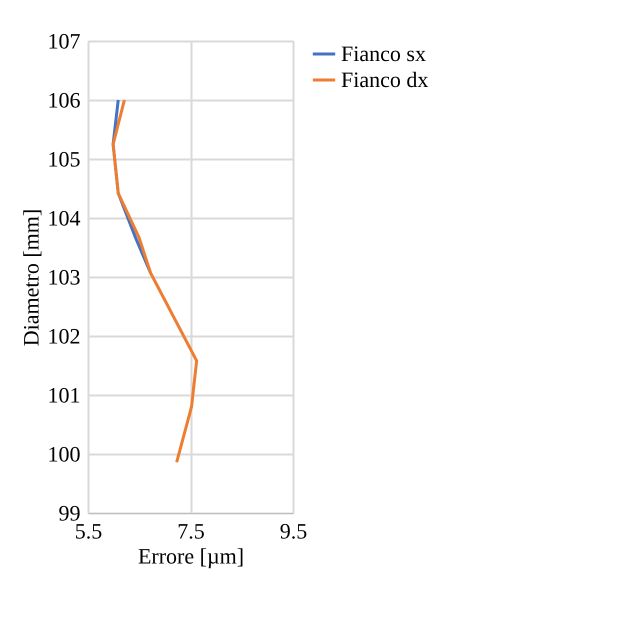 Image resolution: width=627 pixels, height=642 pixels. What do you see at coordinates (155, 281) in the screenshot?
I see `line-series` at bounding box center [155, 281].